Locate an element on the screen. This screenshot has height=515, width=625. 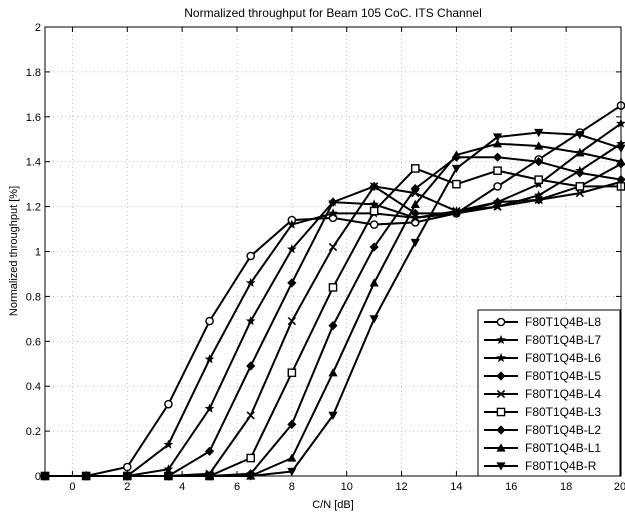
x-tick-label: 4 is located at coordinates (182, 487).